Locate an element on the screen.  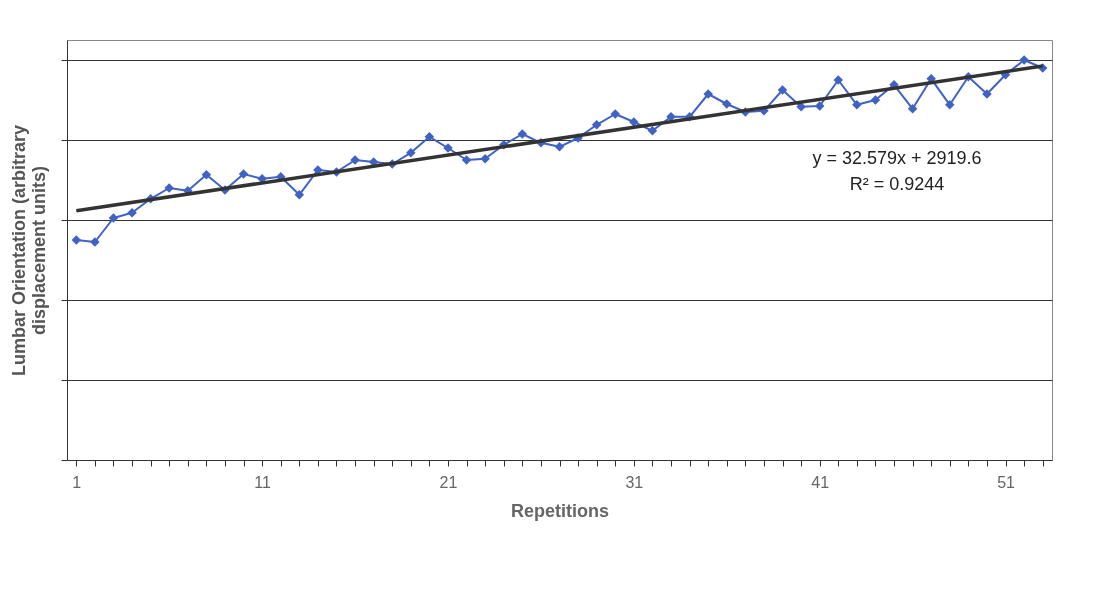
x-tick-label: 1 is located at coordinates (77, 482).